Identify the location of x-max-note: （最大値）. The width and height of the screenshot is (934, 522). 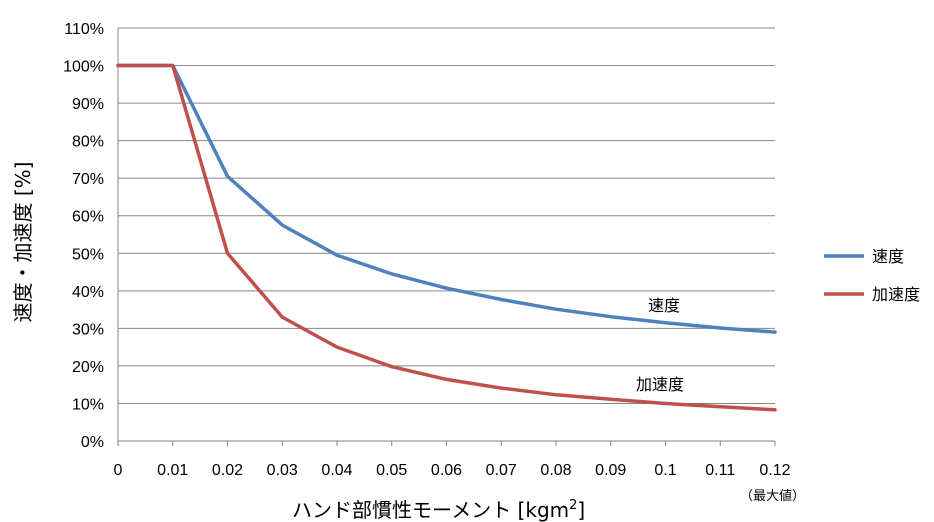
(772, 496).